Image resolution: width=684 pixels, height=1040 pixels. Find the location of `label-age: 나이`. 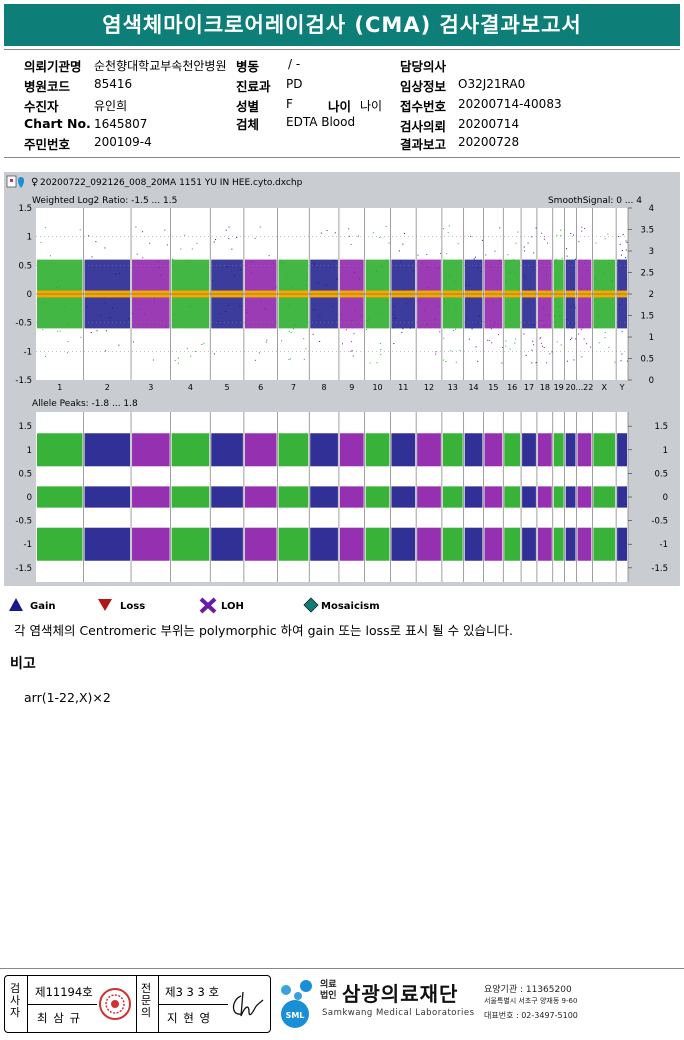

label-age: 나이 is located at coordinates (340, 106).